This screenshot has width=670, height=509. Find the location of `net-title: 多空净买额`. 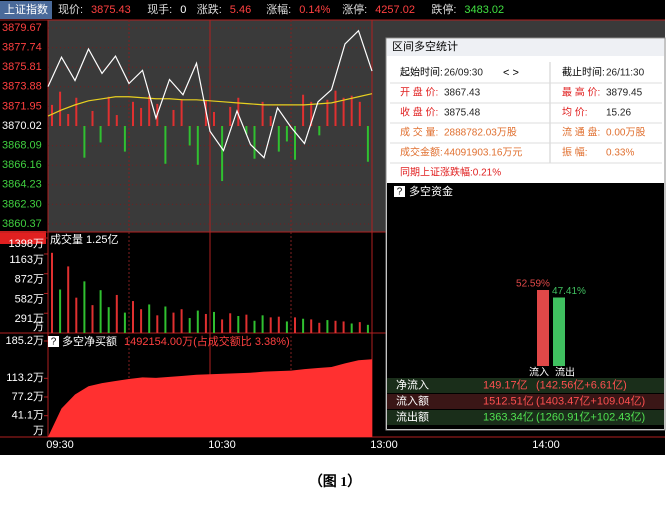

net-title: 多空净买额 is located at coordinates (89, 341).